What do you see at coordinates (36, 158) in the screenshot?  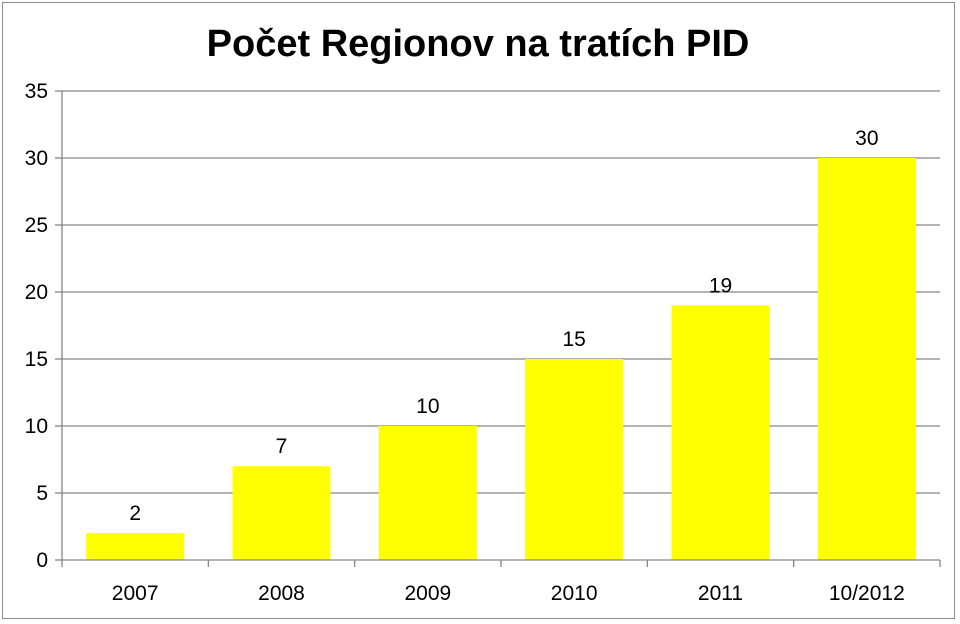 I see `y-tick-label: 30` at bounding box center [36, 158].